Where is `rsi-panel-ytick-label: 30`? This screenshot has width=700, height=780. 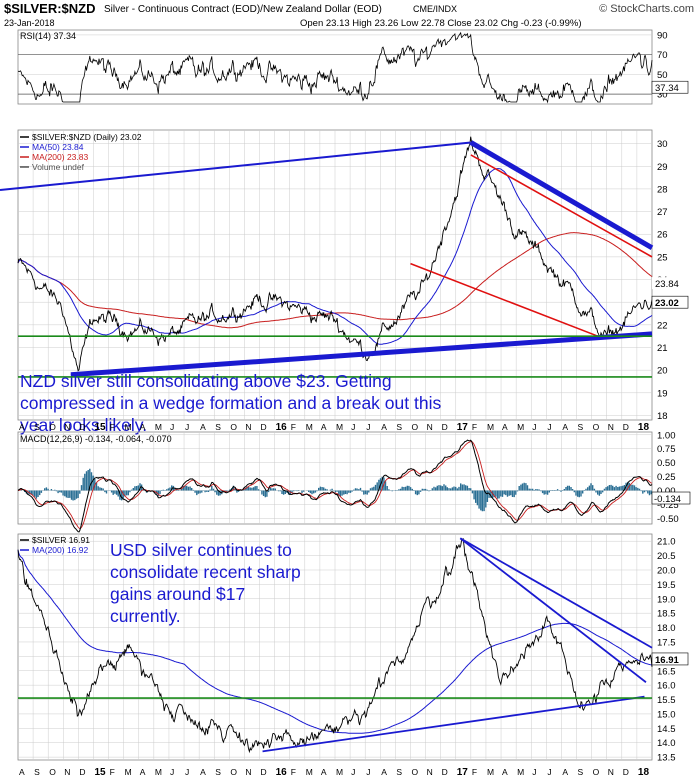
rsi-panel-ytick-label: 30 is located at coordinates (662, 95).